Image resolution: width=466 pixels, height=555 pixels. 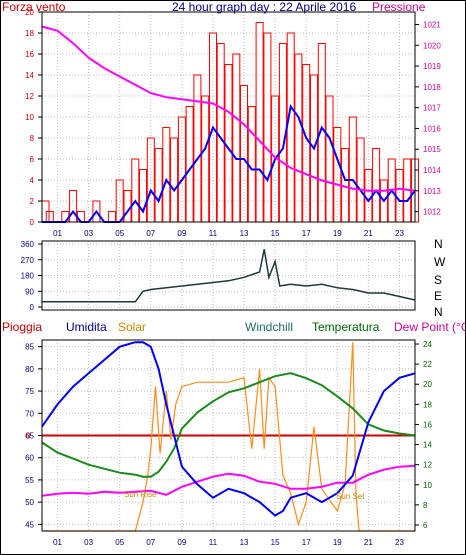 What do you see at coordinates (32, 180) in the screenshot?
I see `top-left-tick-label: 4` at bounding box center [32, 180].